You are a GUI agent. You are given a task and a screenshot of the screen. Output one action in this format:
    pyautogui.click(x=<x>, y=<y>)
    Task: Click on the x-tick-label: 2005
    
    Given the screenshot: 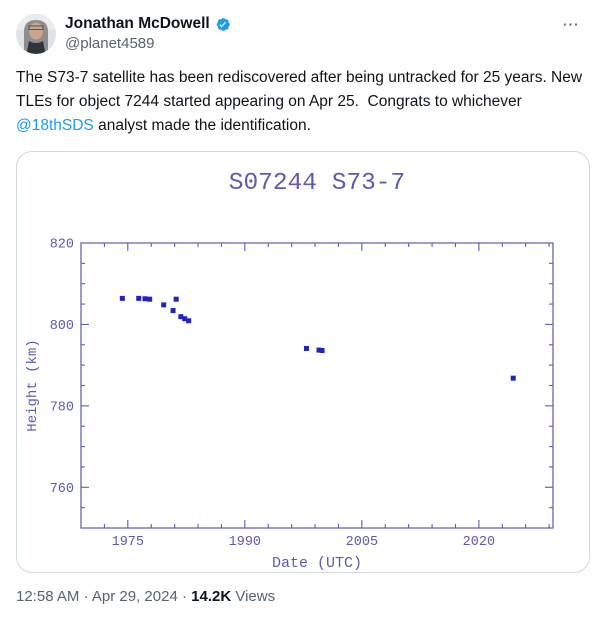 What is the action you would take?
    pyautogui.click(x=362, y=542)
    